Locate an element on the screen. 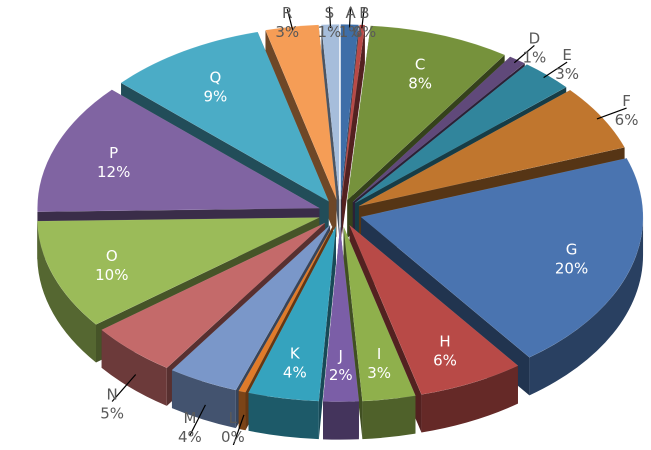 Image resolution: width=651 pixels, height=450 pixels. slice-j-percent: 2% is located at coordinates (341, 375).